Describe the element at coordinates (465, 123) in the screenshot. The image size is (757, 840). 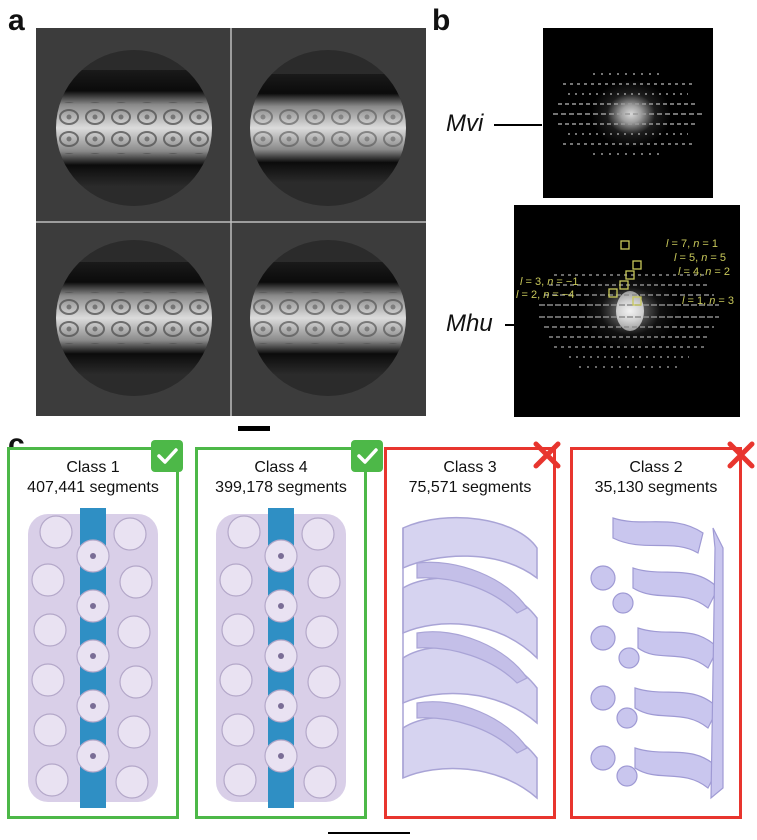
I see `species-label-mvi: Mvi` at that location.